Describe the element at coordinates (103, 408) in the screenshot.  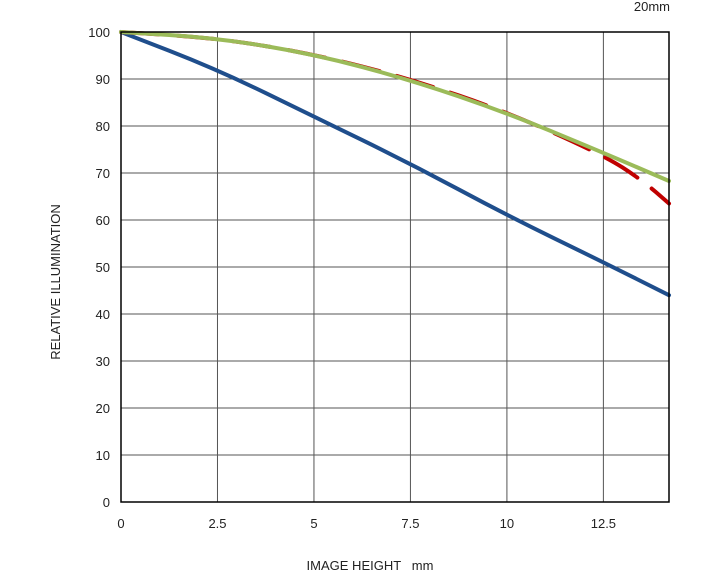
I see `y-tick-label: 20` at that location.